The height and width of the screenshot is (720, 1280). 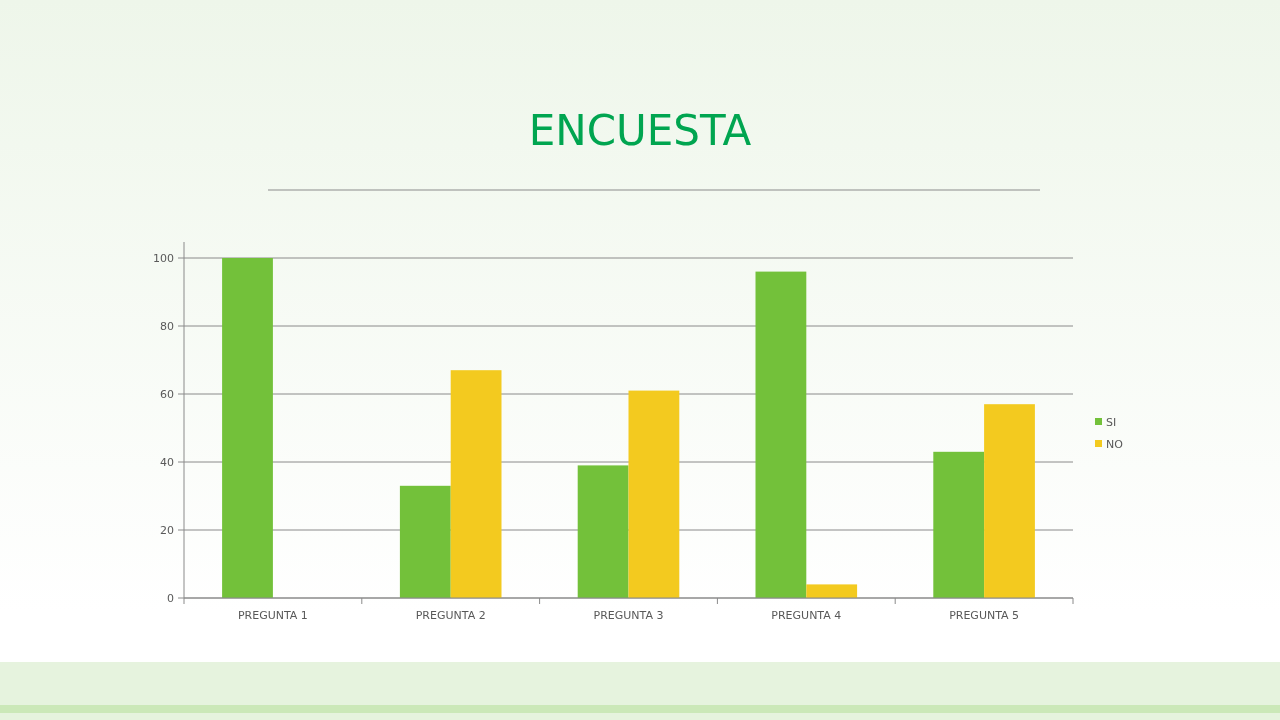 What do you see at coordinates (167, 530) in the screenshot?
I see `y-tick-label: 20` at bounding box center [167, 530].